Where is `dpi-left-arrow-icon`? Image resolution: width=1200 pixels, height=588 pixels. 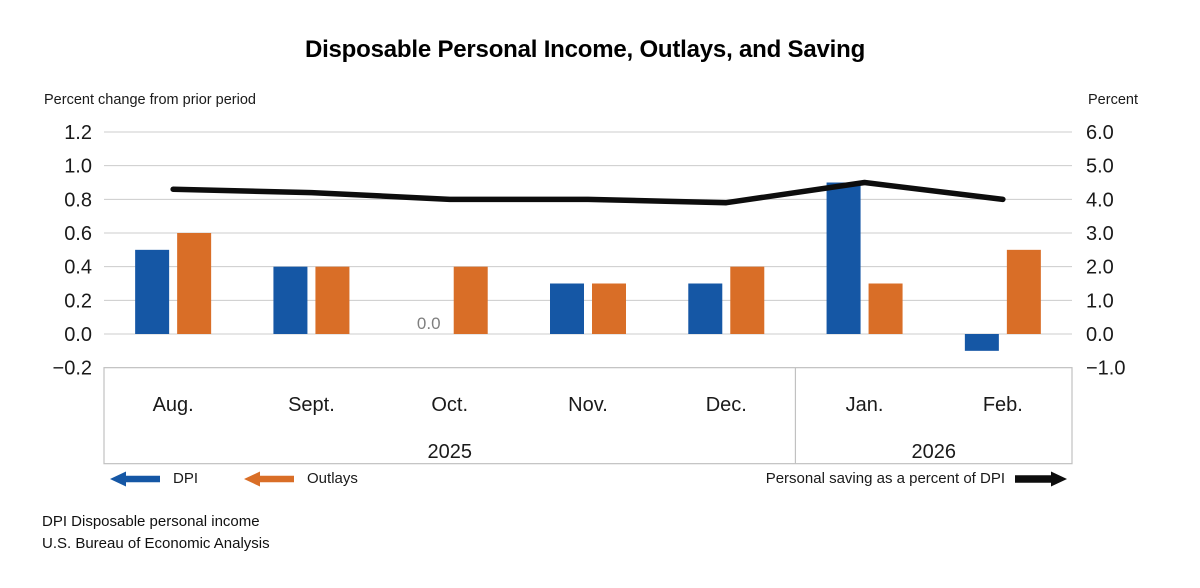
dpi-left-arrow-icon is located at coordinates (135, 478).